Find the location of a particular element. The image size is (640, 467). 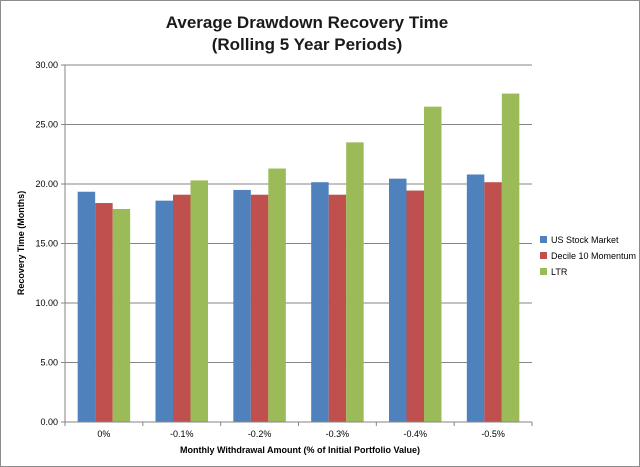

x-tick-label: -0.3% is located at coordinates (338, 434).